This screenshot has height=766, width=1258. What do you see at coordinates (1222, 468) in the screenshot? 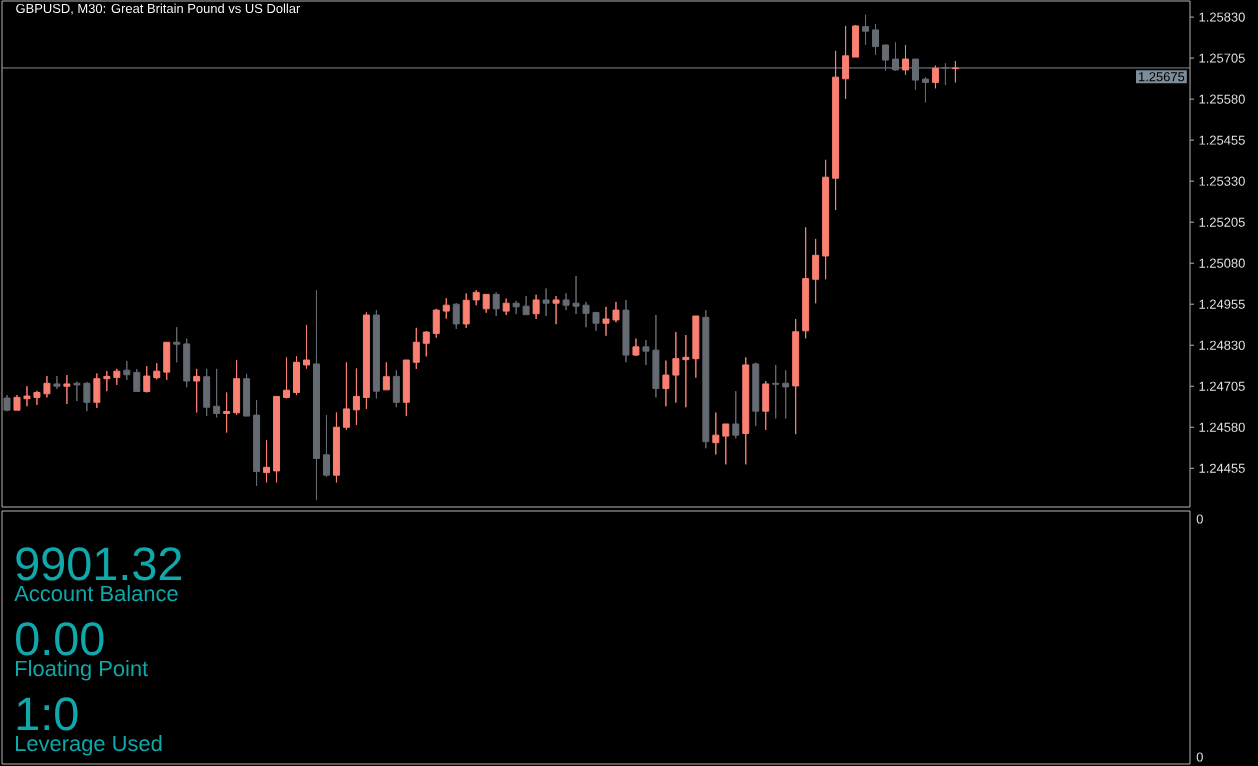
I see `y-tick-label: 1.24455` at bounding box center [1222, 468].